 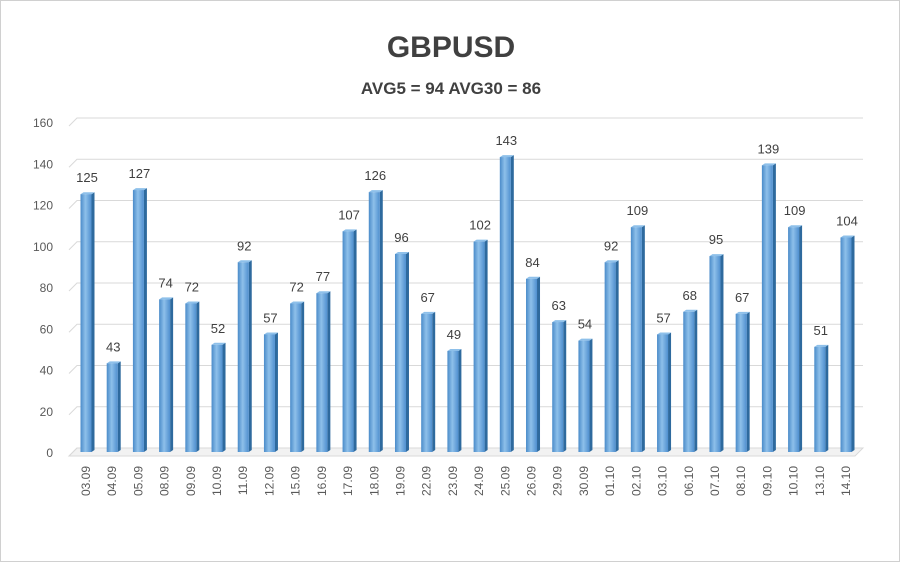 I want to click on data-label: 54, so click(x=585, y=324).